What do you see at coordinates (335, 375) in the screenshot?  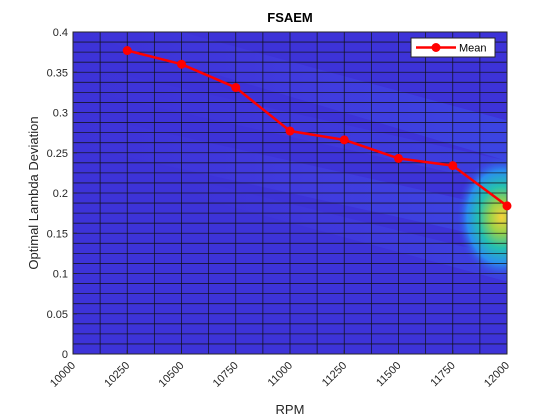 I see `x-tick-label: 11250` at bounding box center [335, 375].